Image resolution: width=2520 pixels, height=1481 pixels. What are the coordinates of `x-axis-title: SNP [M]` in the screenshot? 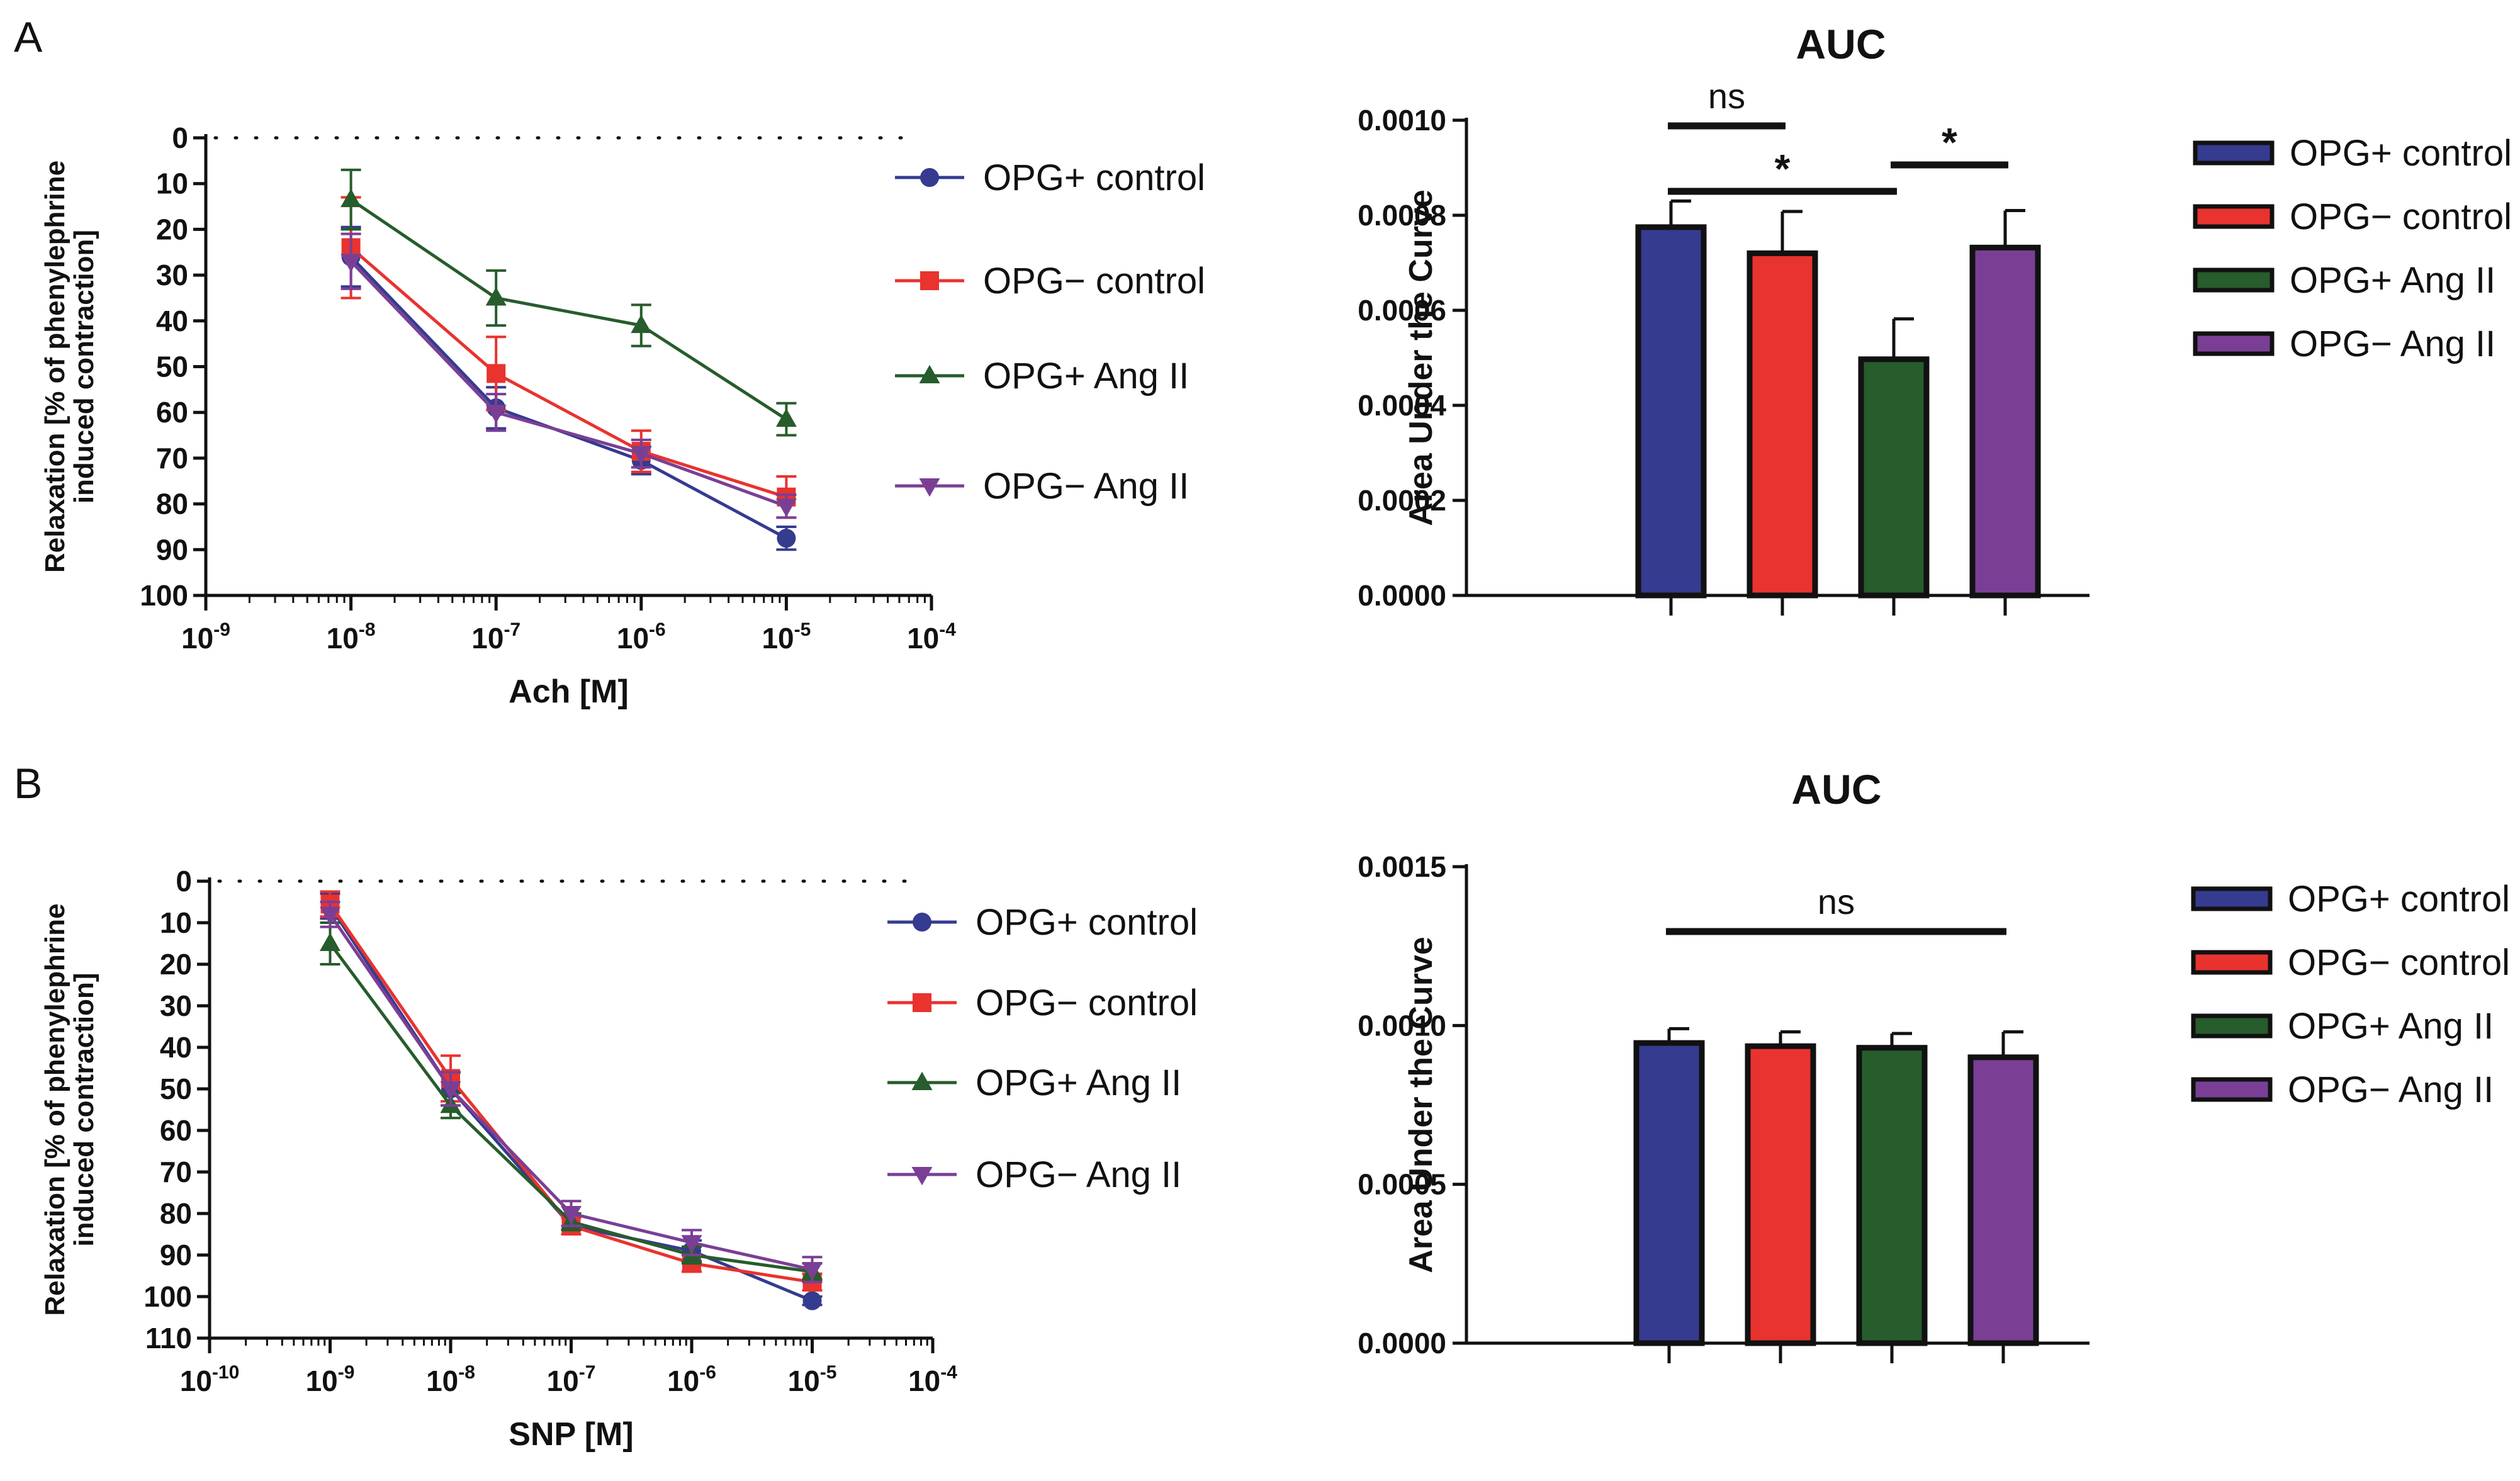 It's located at (571, 1434).